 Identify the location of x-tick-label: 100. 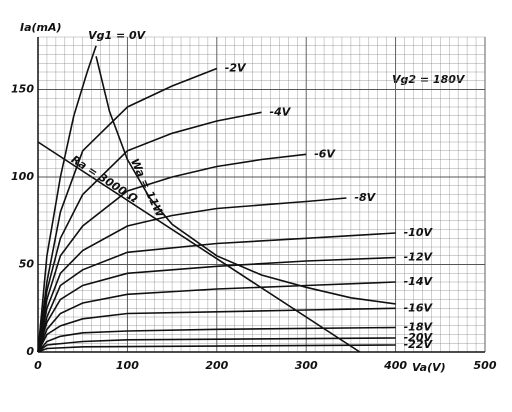
(127, 365).